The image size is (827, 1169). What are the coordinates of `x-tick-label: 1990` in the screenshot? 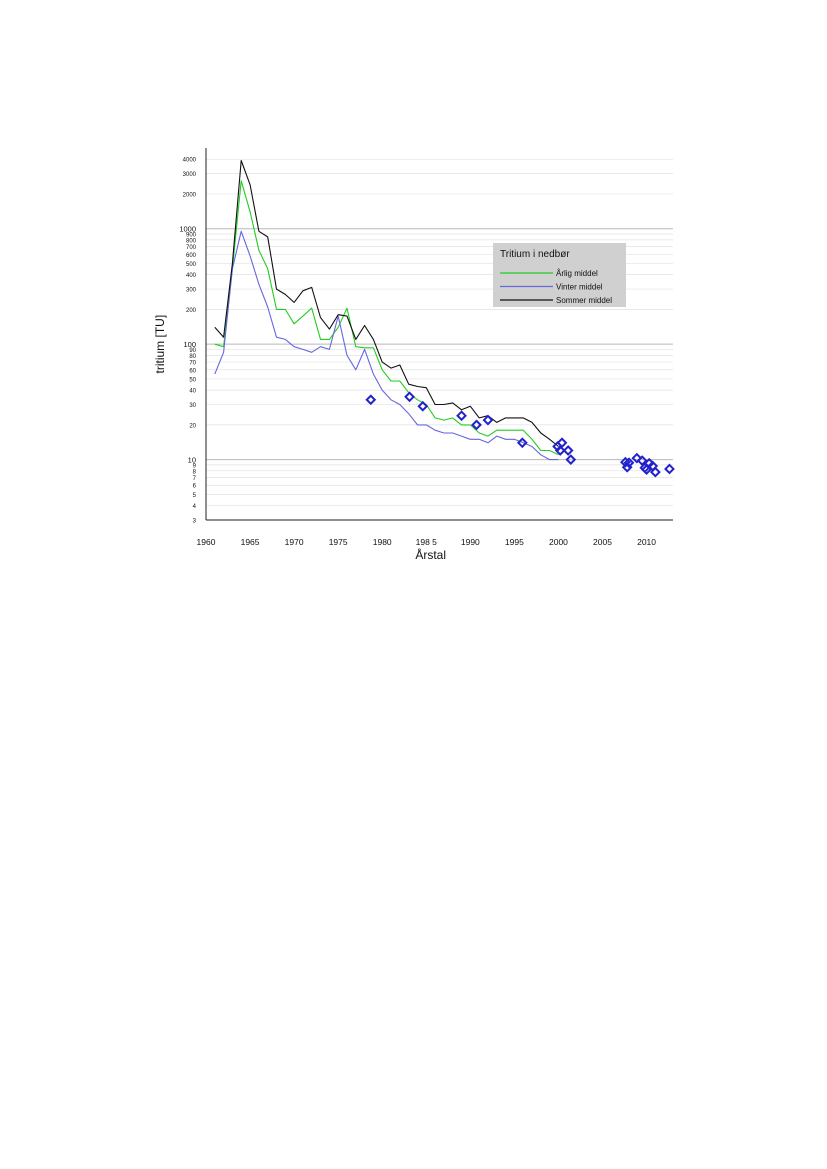 It's located at (470, 542).